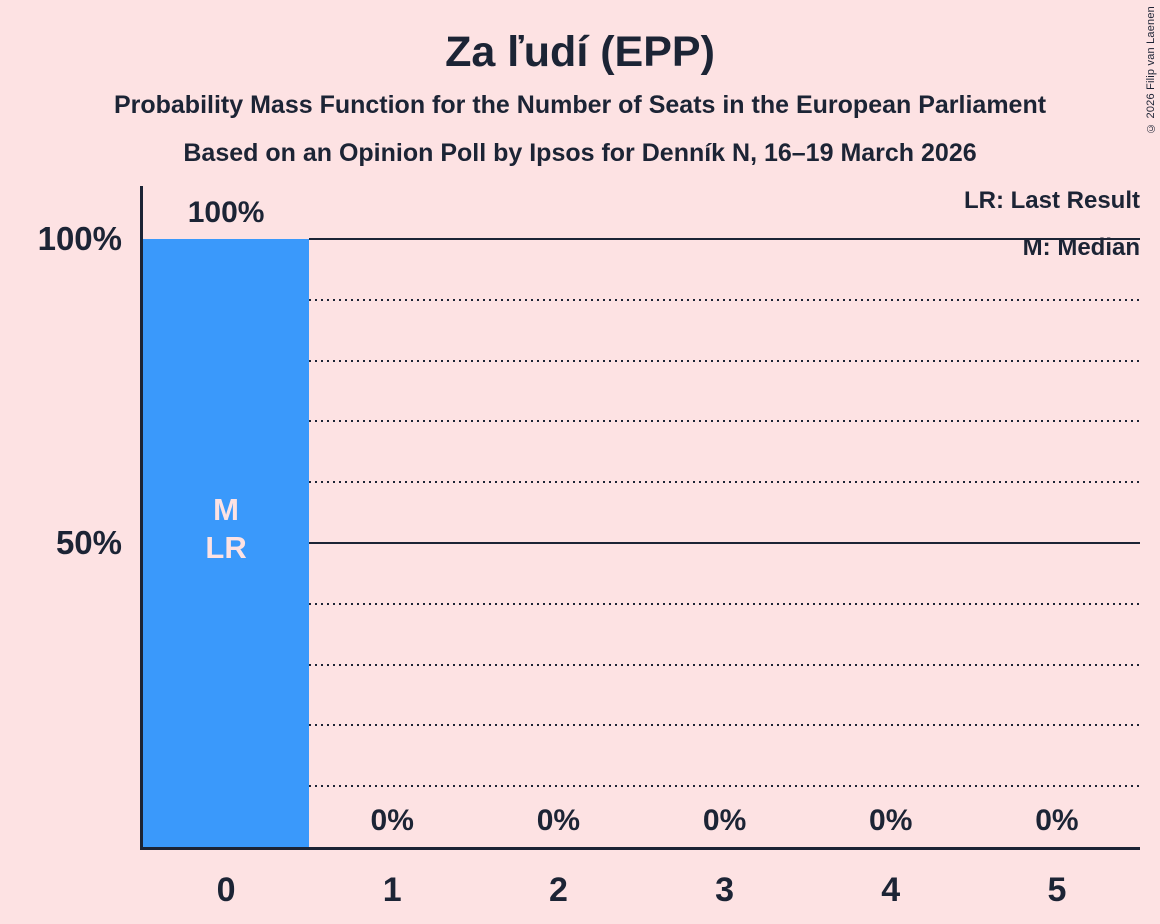 The height and width of the screenshot is (924, 1160). Describe the element at coordinates (724, 725) in the screenshot. I see `gridline-dotted-20pct` at that location.